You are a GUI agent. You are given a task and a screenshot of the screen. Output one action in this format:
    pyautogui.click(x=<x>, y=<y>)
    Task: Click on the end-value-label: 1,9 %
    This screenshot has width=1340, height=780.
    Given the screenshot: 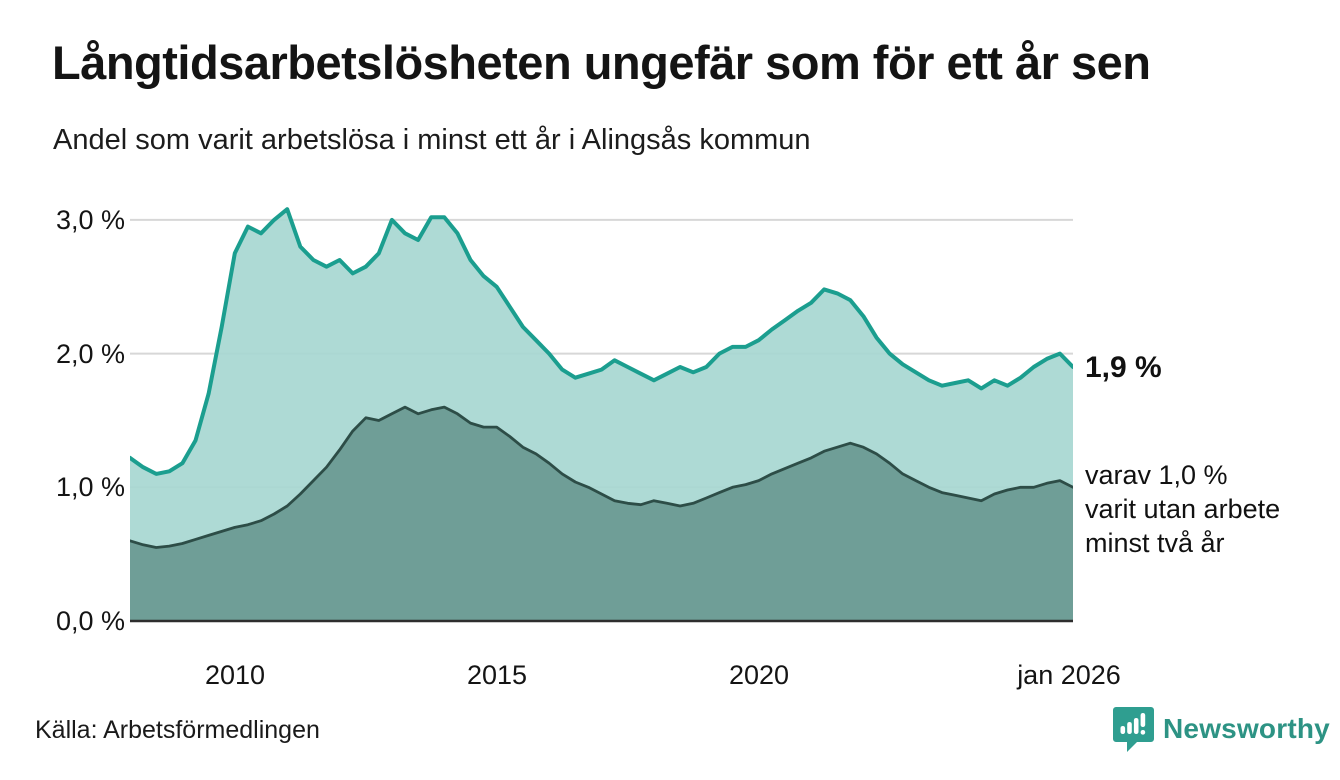 What is the action you would take?
    pyautogui.click(x=1123, y=367)
    